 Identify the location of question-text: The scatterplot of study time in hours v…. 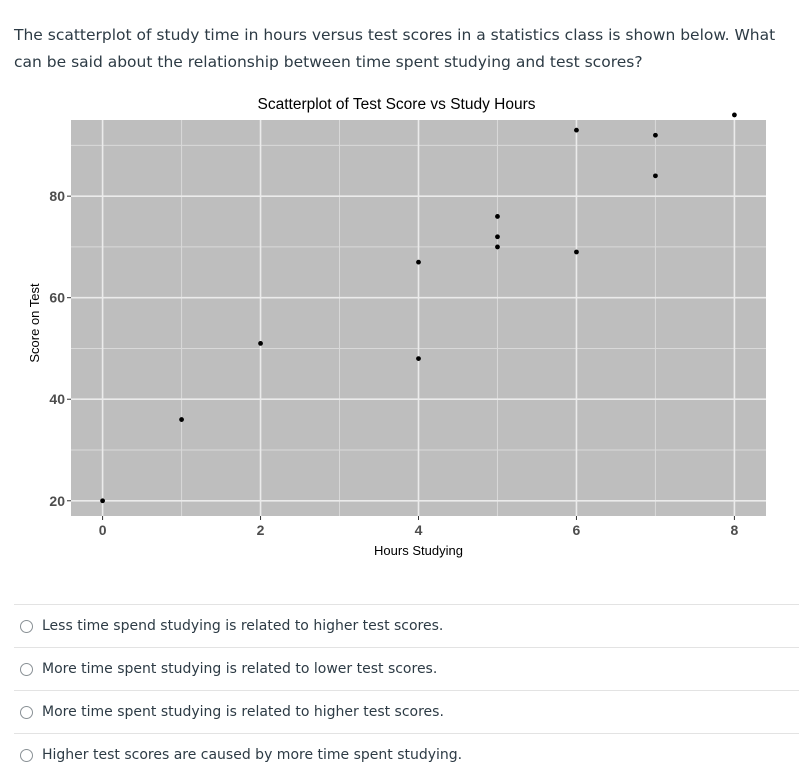
(395, 48).